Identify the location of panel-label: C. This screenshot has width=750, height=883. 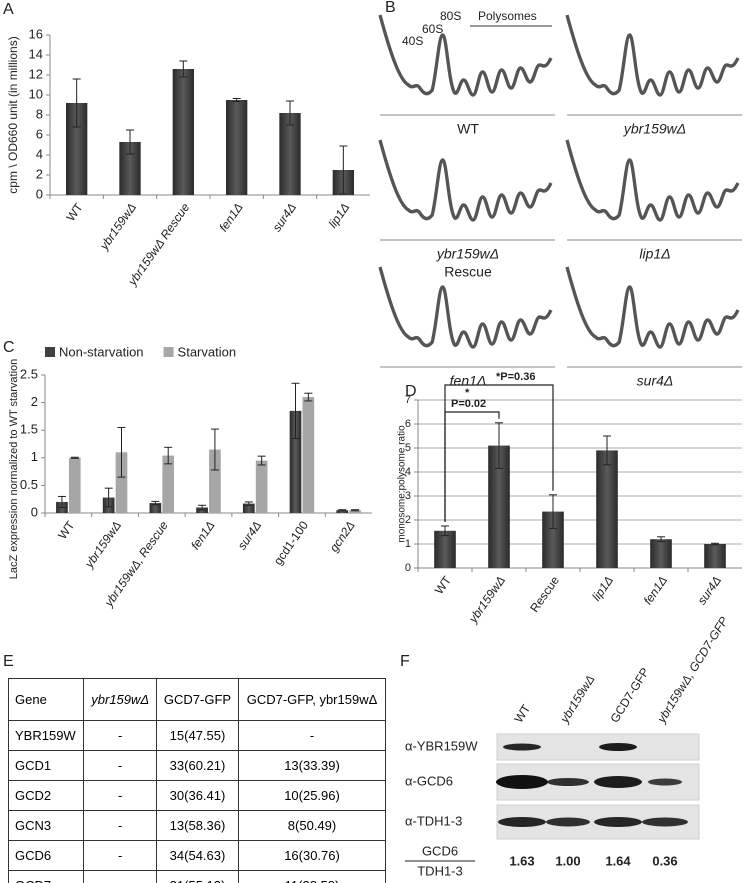
(9, 347).